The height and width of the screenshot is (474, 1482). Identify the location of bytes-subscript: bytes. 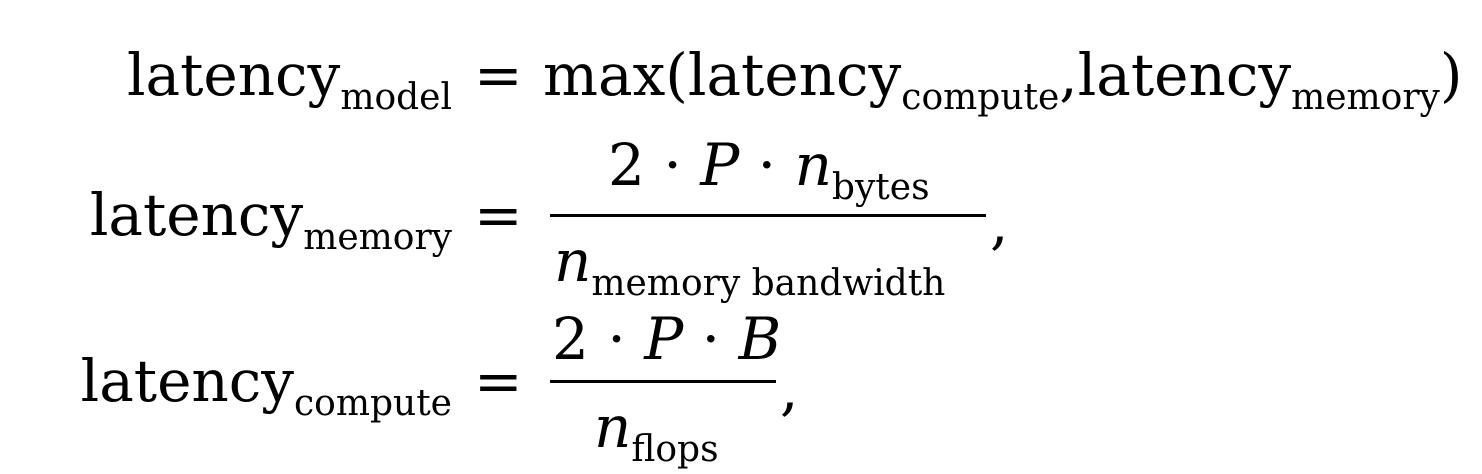
(880, 187).